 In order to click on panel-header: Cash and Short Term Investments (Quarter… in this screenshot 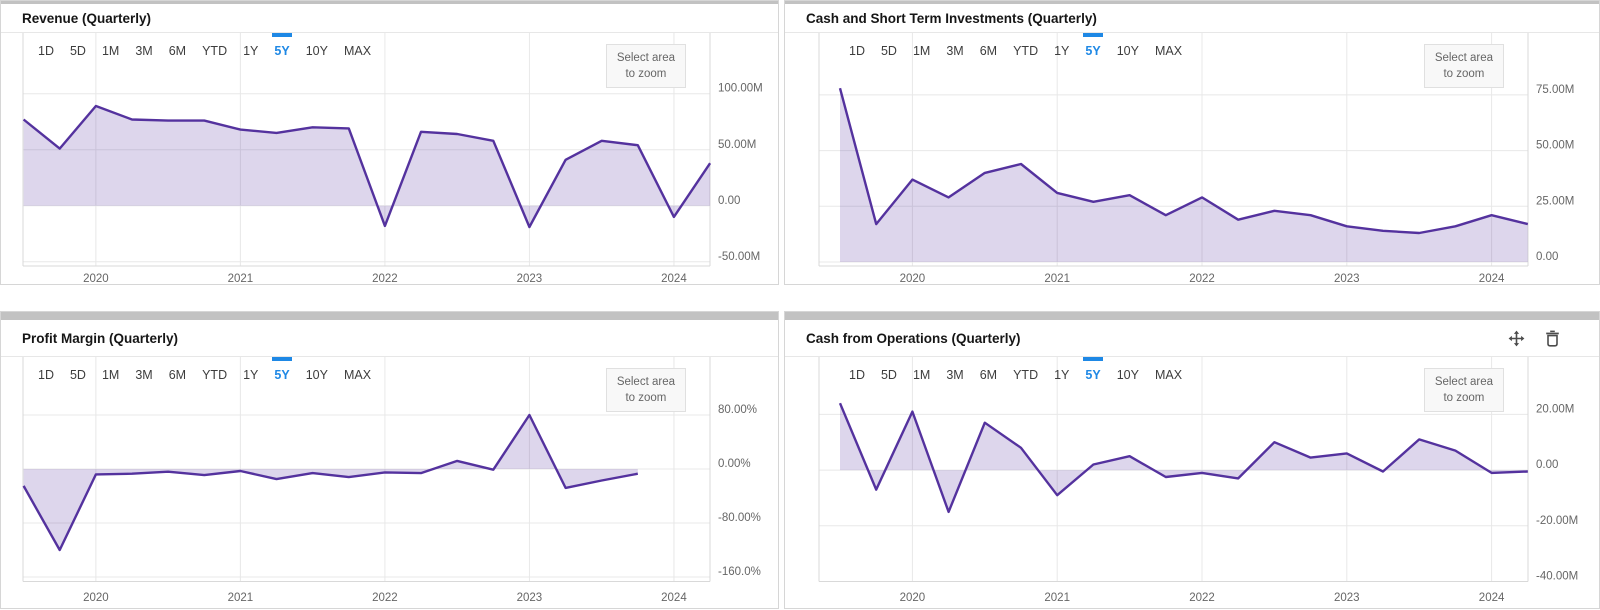, I will do `click(1192, 18)`.